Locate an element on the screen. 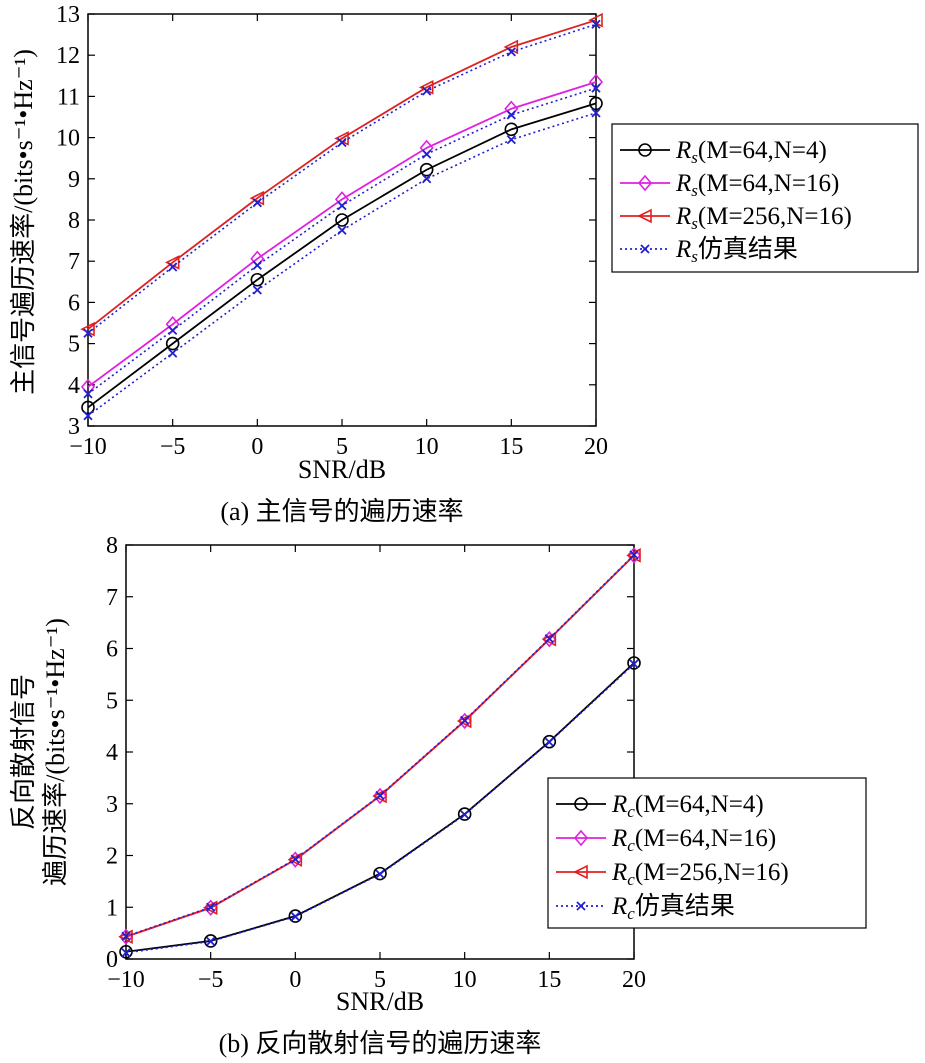  y-tick-label: 11 is located at coordinates (68, 97).